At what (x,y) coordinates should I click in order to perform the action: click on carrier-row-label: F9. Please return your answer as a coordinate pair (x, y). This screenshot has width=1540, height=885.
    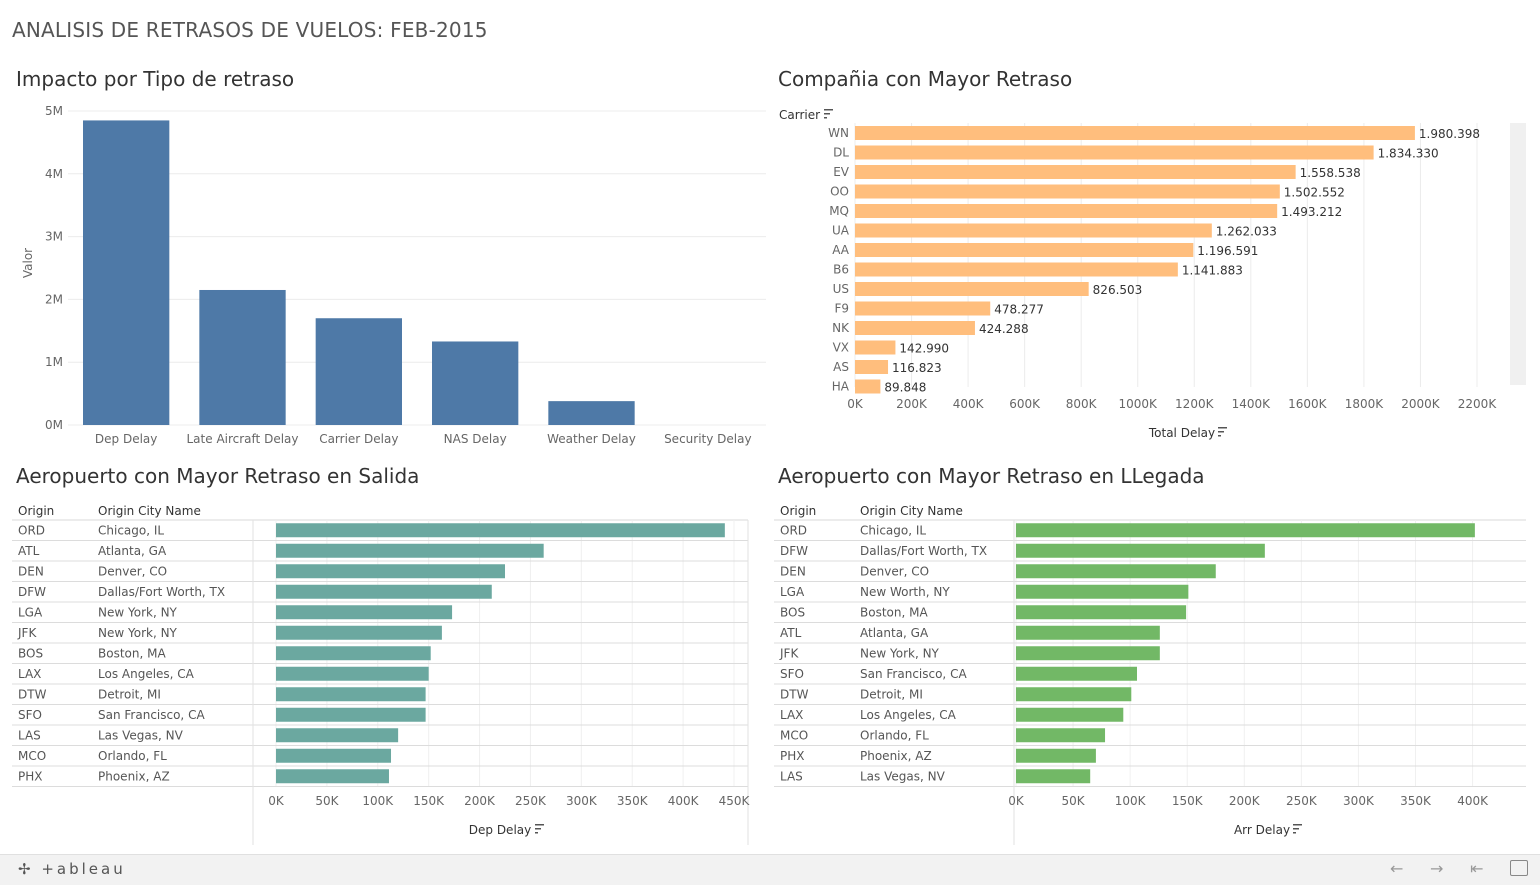
    Looking at the image, I should click on (841, 309).